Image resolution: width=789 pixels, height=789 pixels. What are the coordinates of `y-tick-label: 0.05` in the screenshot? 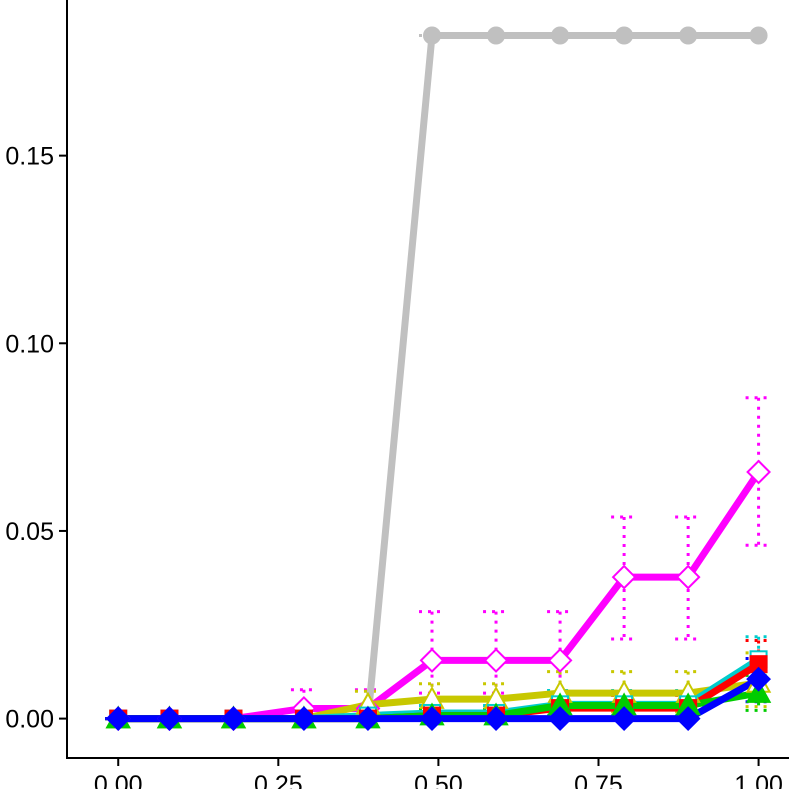 It's located at (29, 532).